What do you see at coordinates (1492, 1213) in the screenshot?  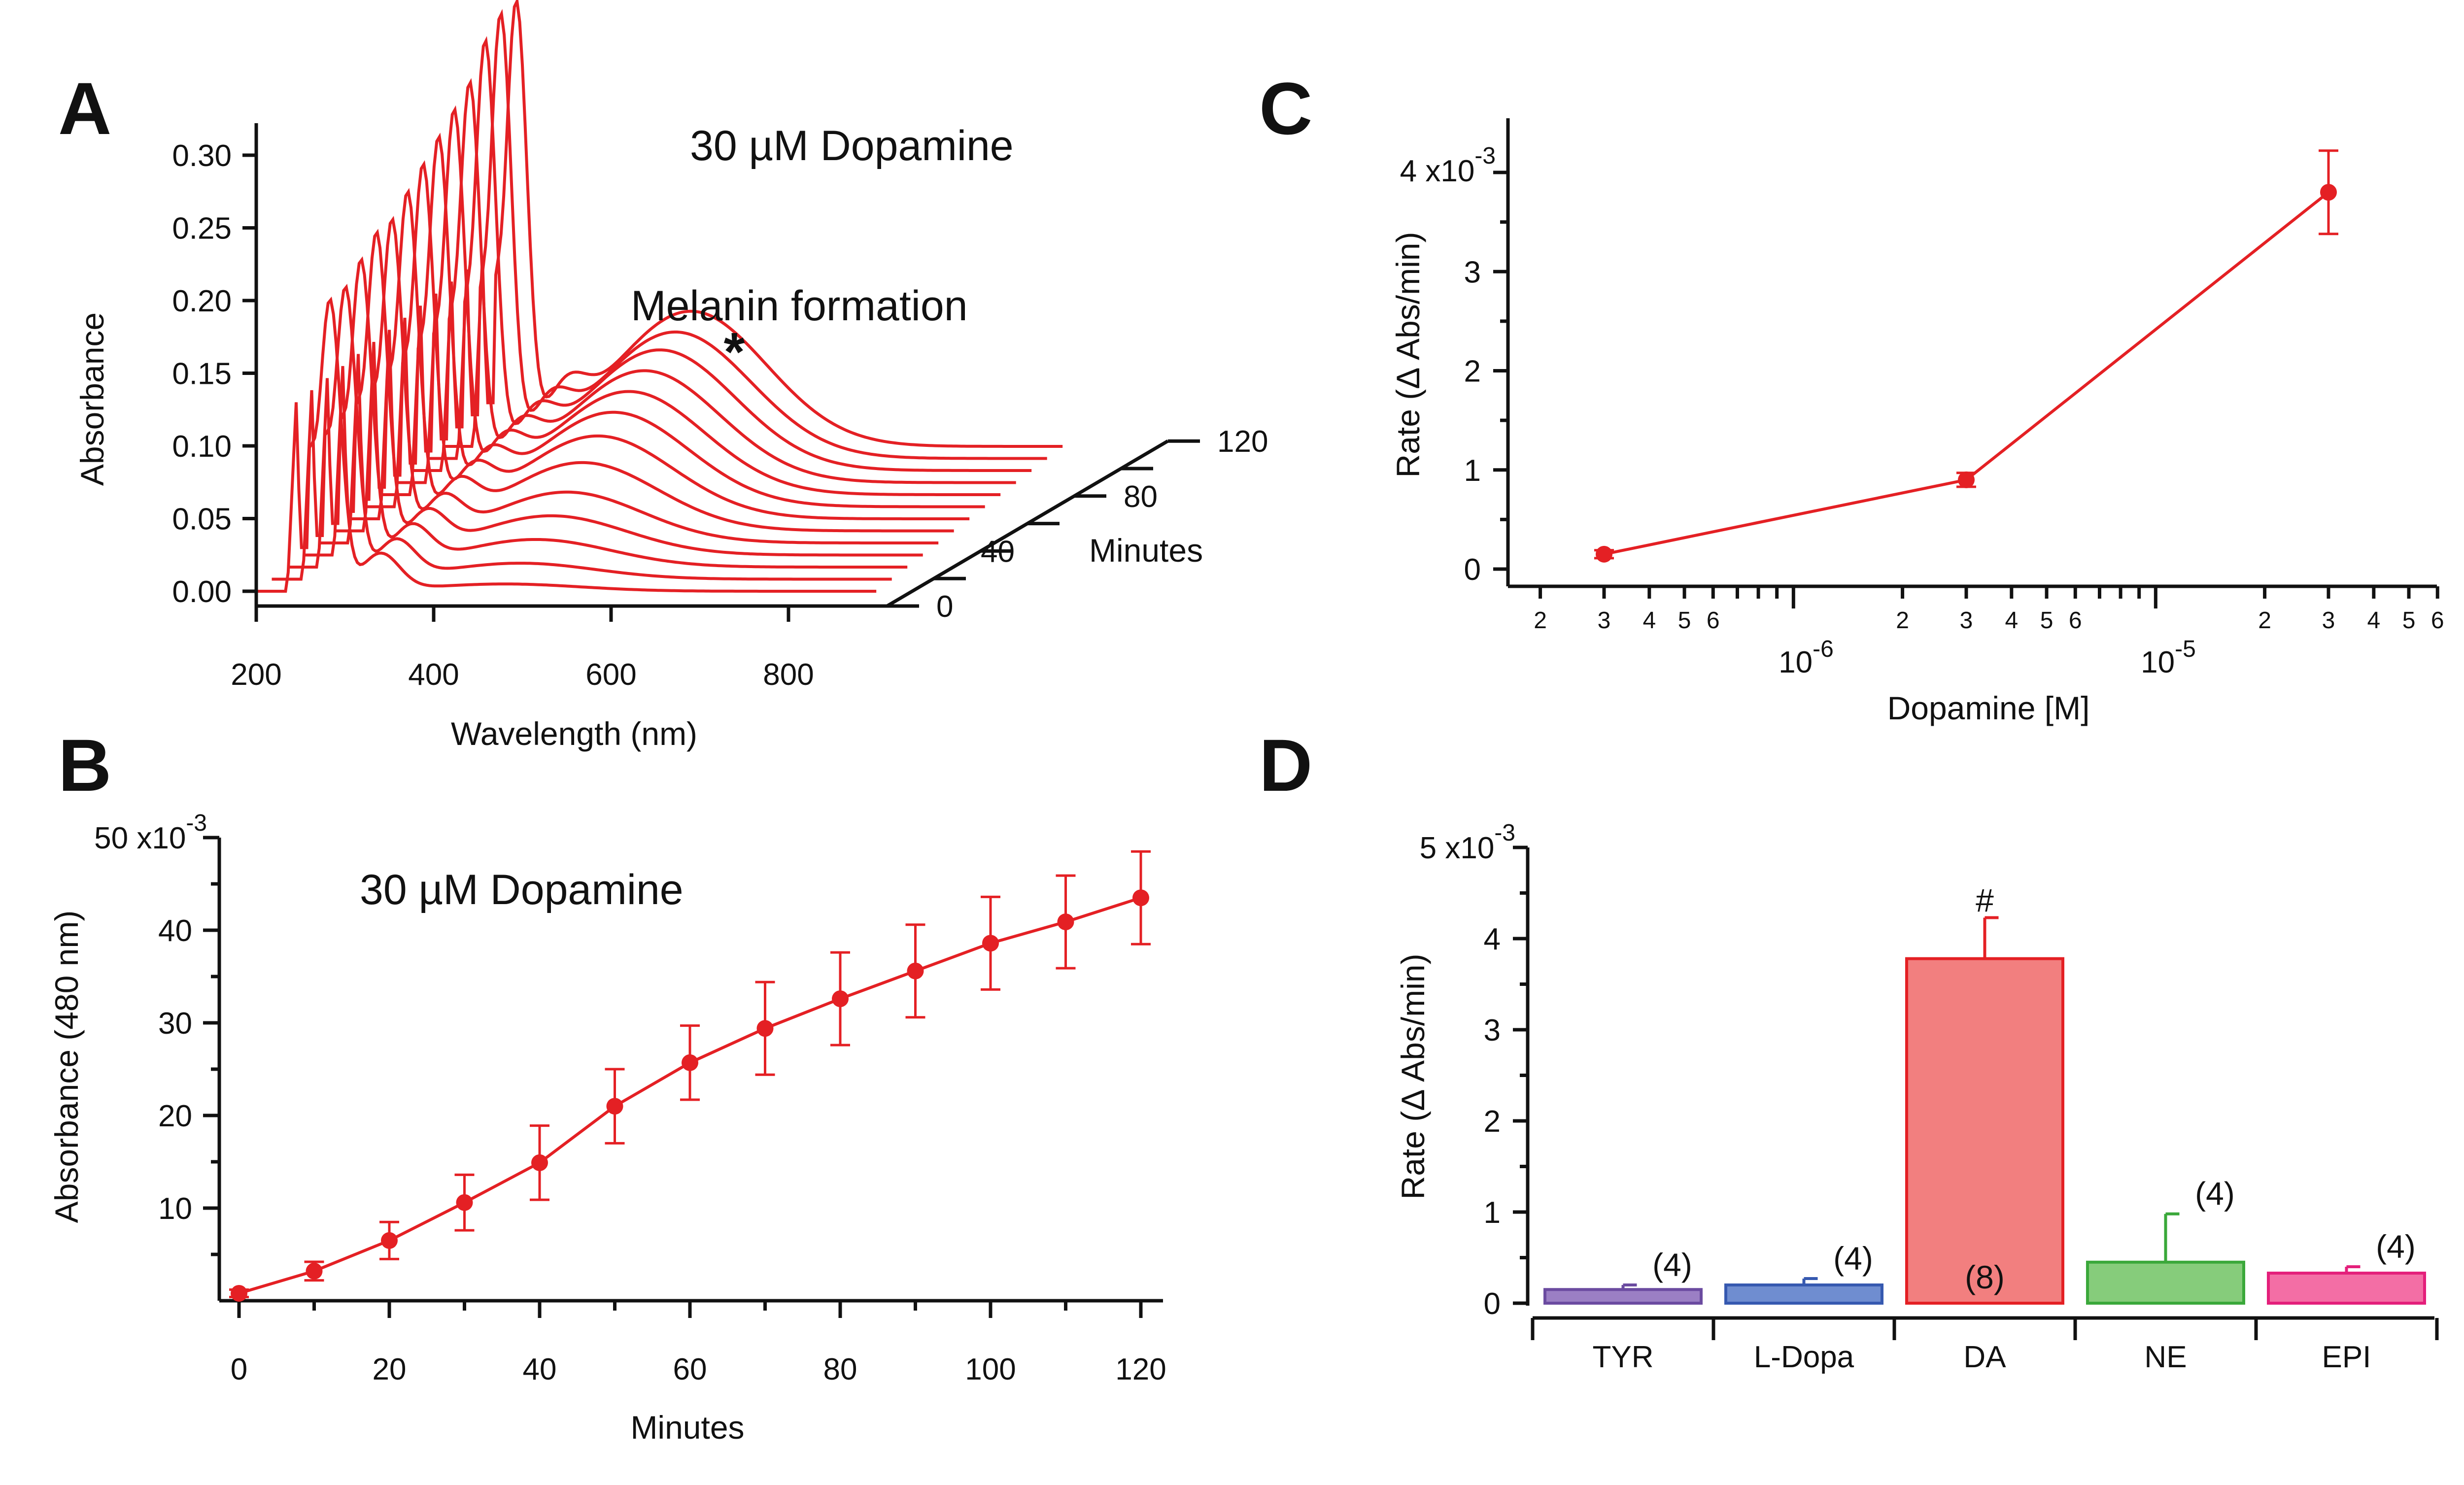 I see `panel-d-y-tick-label: 1` at bounding box center [1492, 1213].